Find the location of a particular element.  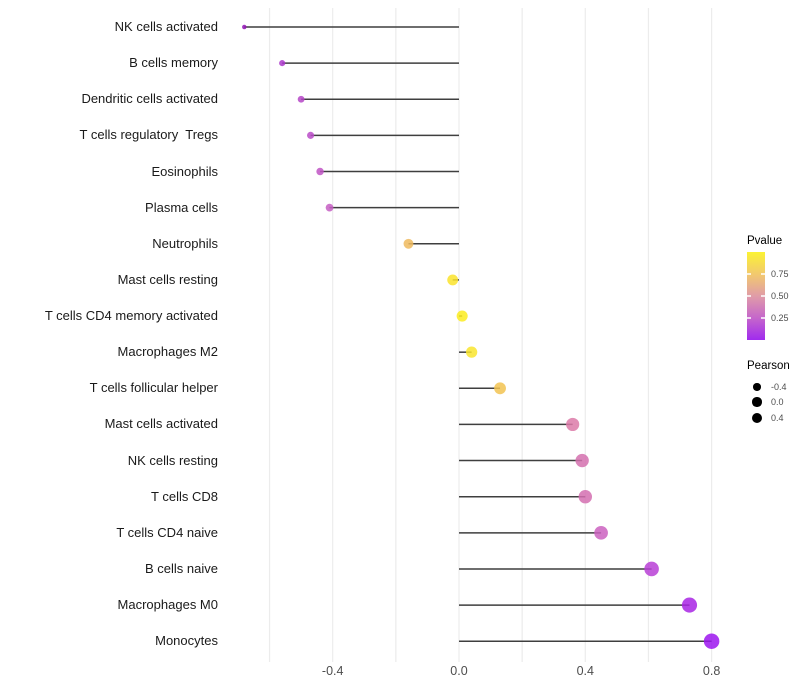

y-axis-label: B cells naive is located at coordinates (181, 568).